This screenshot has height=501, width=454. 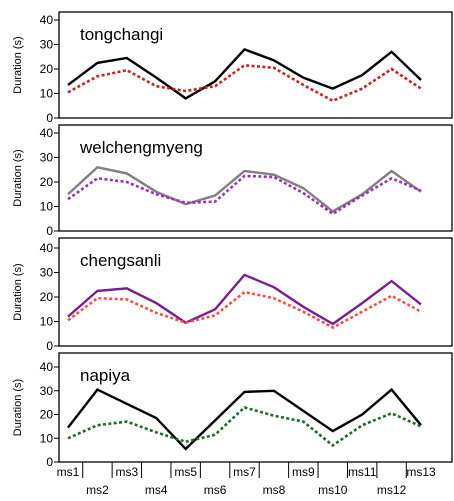 What do you see at coordinates (362, 472) in the screenshot?
I see `x-tick-label: ms11` at bounding box center [362, 472].